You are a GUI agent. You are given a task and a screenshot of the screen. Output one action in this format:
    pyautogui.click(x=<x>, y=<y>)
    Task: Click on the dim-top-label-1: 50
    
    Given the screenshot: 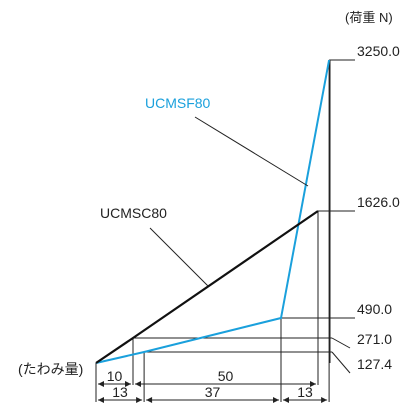 What is the action you would take?
    pyautogui.click(x=226, y=376)
    